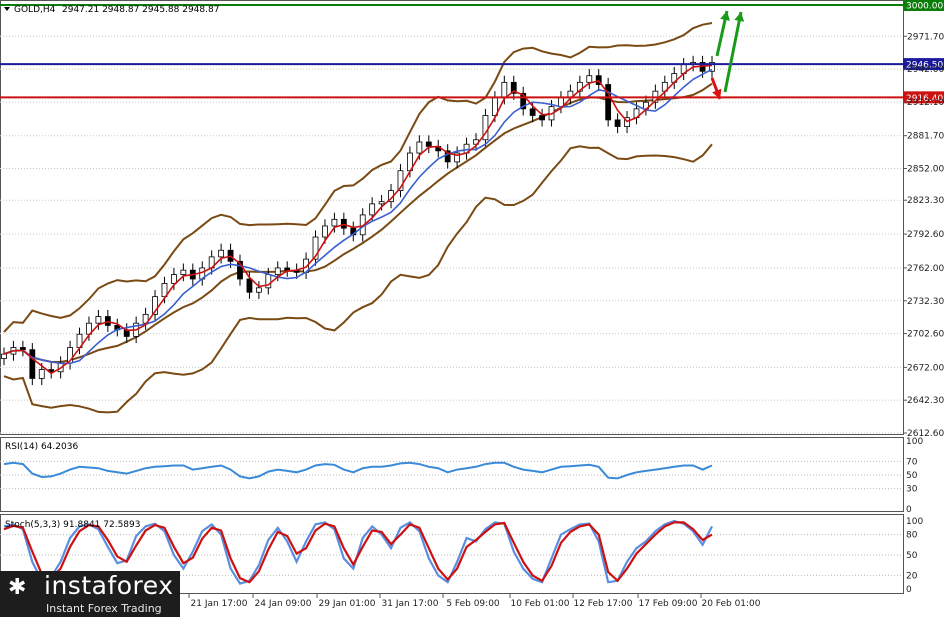 This screenshot has width=944, height=617. Describe the element at coordinates (219, 604) in the screenshot. I see `x-tick-label: 21 Jan 17:00` at that location.